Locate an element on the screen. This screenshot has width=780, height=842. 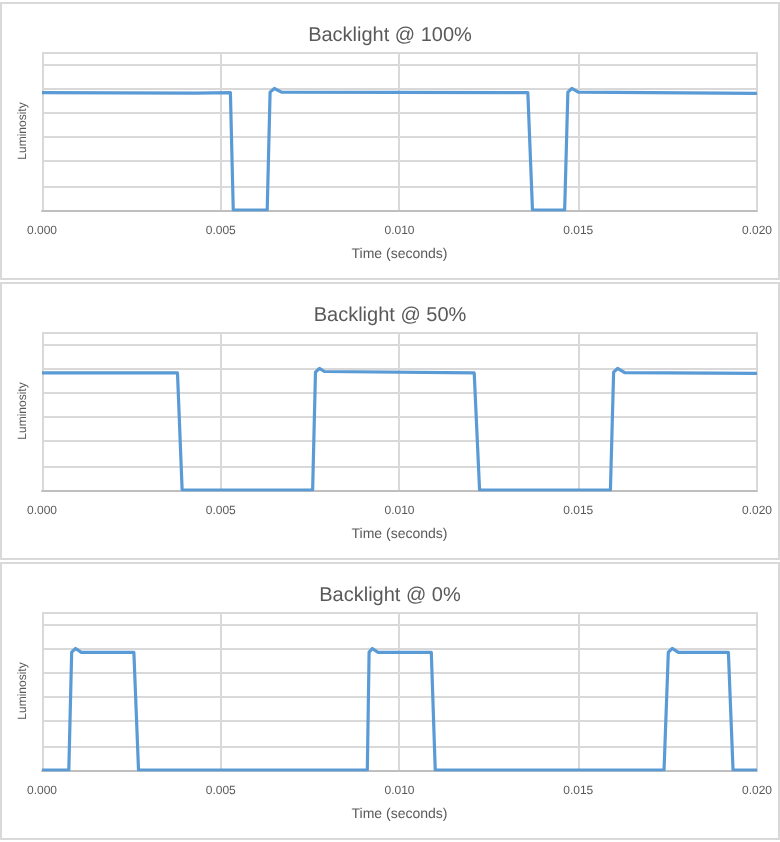
chart-title: Backlight @ 0% is located at coordinates (390, 596).